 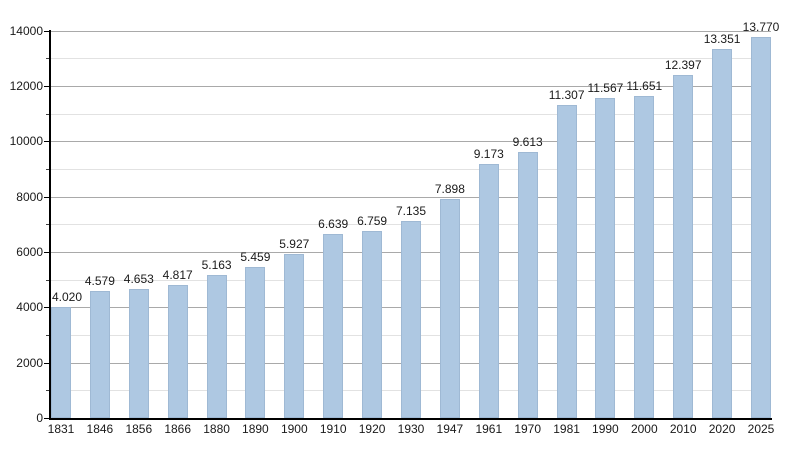 I want to click on bar-value-label: 5.163, so click(x=216, y=265).